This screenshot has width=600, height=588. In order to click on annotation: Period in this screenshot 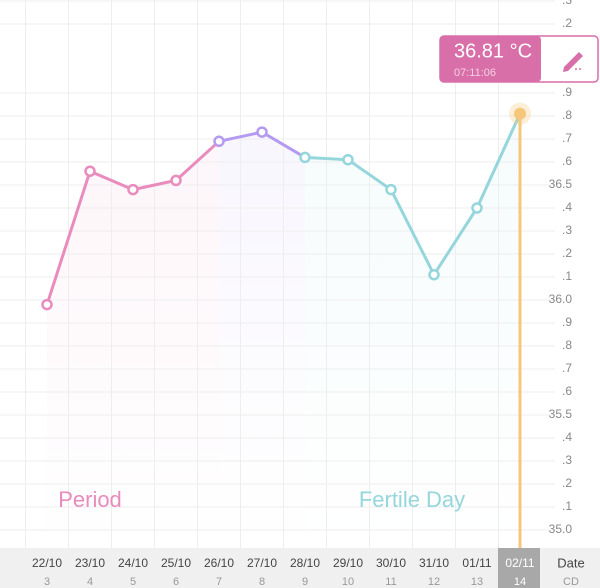, I will do `click(90, 499)`.